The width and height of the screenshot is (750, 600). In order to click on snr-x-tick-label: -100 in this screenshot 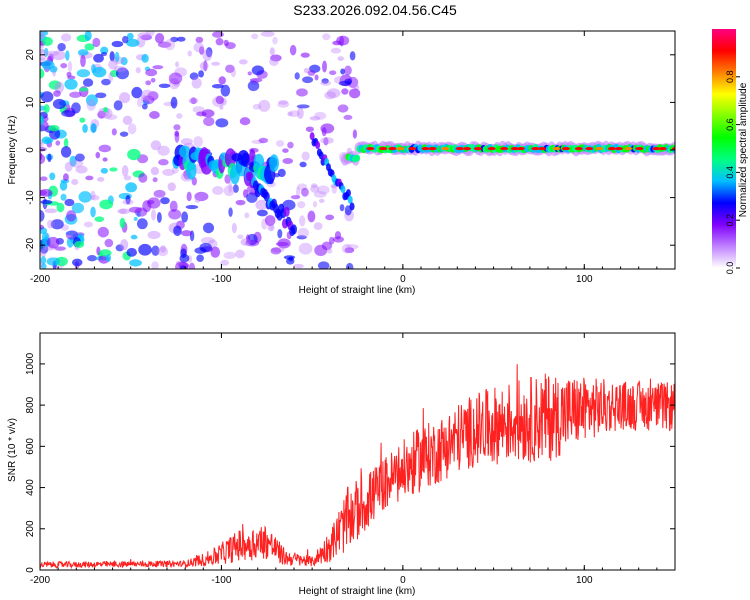, I will do `click(221, 580)`.